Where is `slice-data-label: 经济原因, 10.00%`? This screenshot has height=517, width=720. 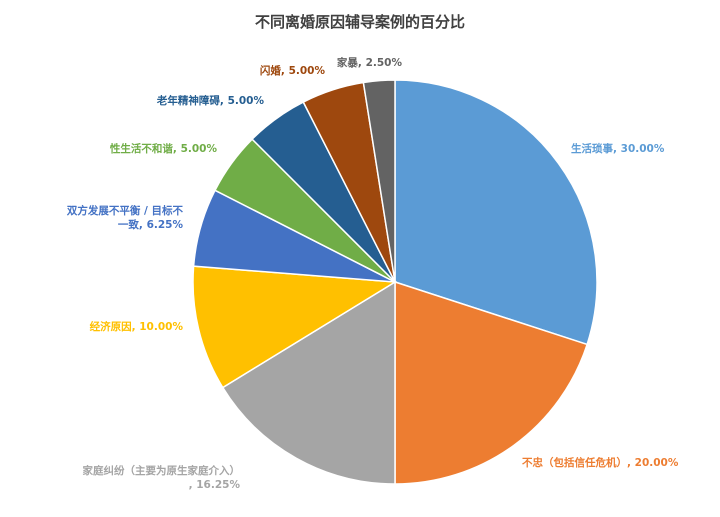
slice-data-label: 经济原因, 10.00% is located at coordinates (137, 326).